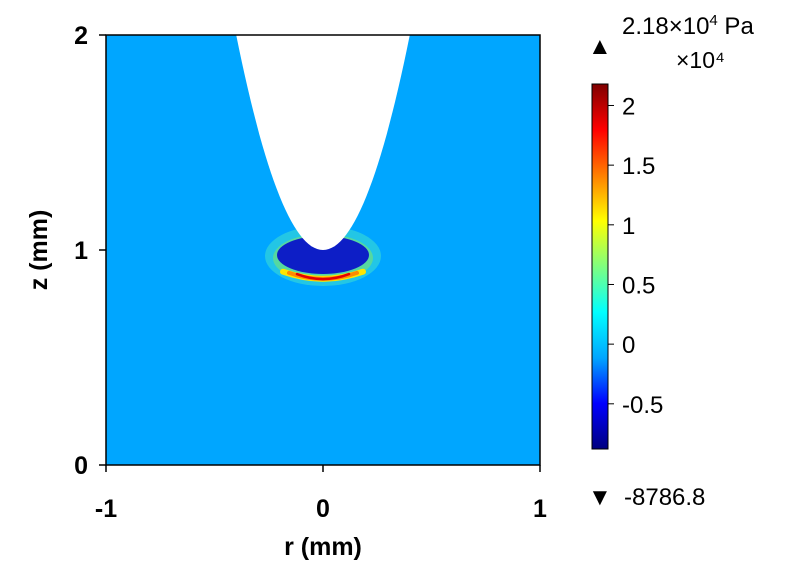 Image resolution: width=795 pixels, height=586 pixels. Describe the element at coordinates (81, 466) in the screenshot. I see `y-tick-label: 0` at that location.